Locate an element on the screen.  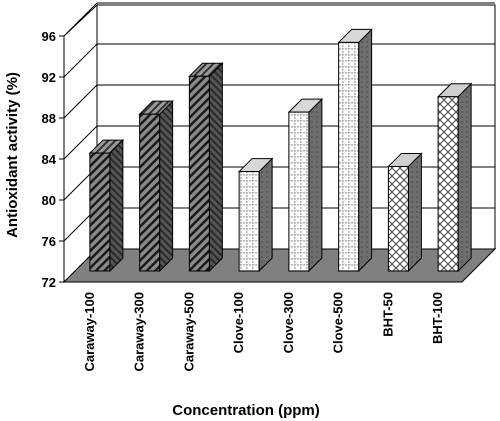
y-axis: 72 76 80 84 88 92 96 is located at coordinates (53, 159).